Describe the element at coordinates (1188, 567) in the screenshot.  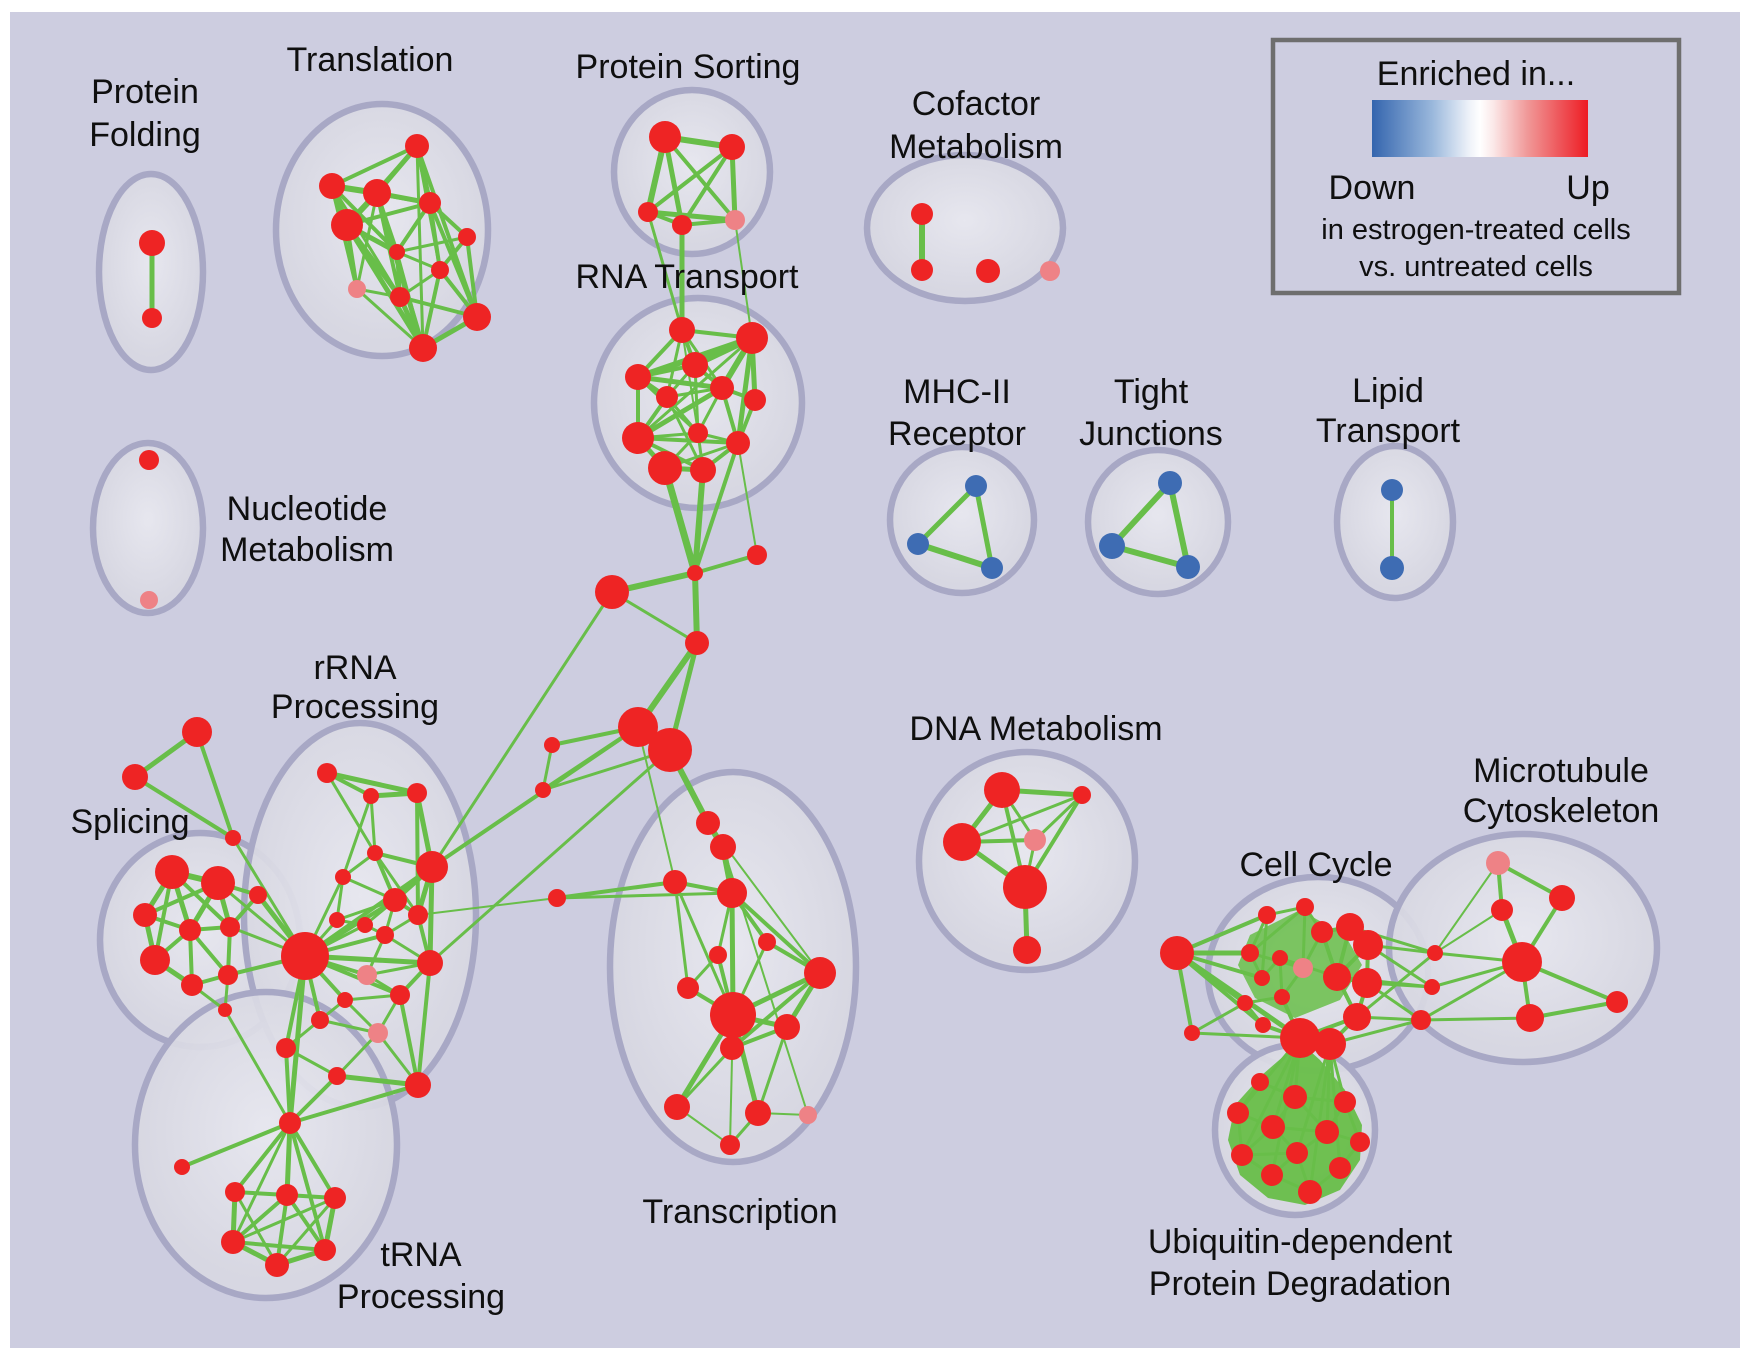
I see `node-j3` at that location.